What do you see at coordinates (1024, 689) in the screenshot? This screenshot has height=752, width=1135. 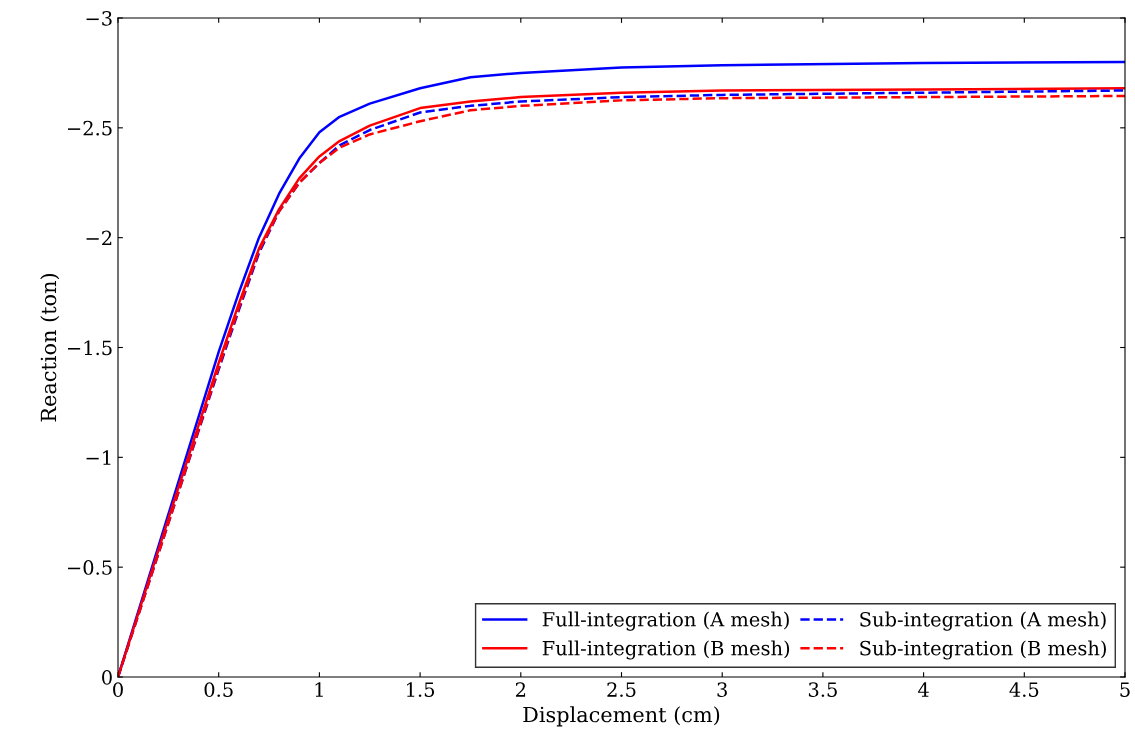 I see `x-tick-label: 4.5` at bounding box center [1024, 689].